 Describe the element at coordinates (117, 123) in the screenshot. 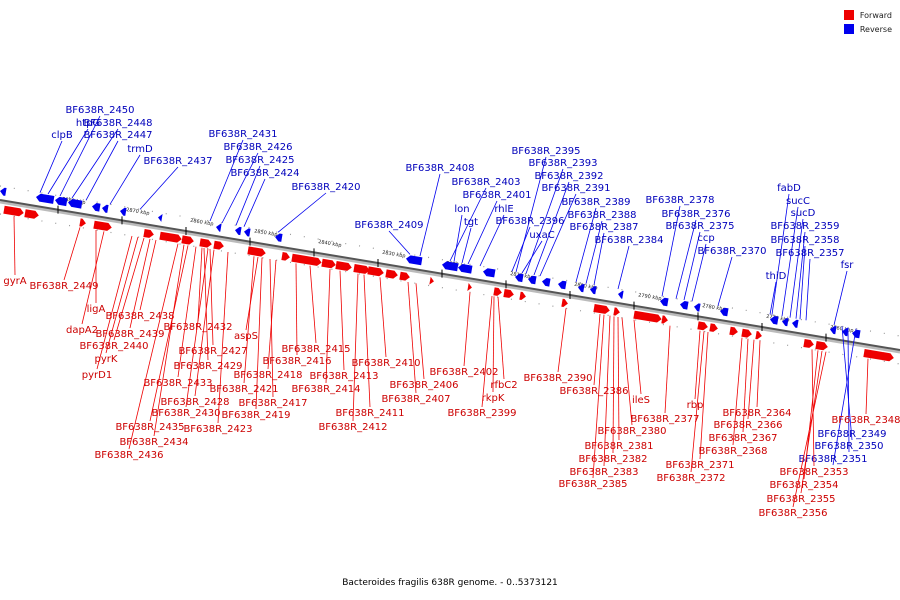

I see `gene-label: BF638R_2448` at that location.